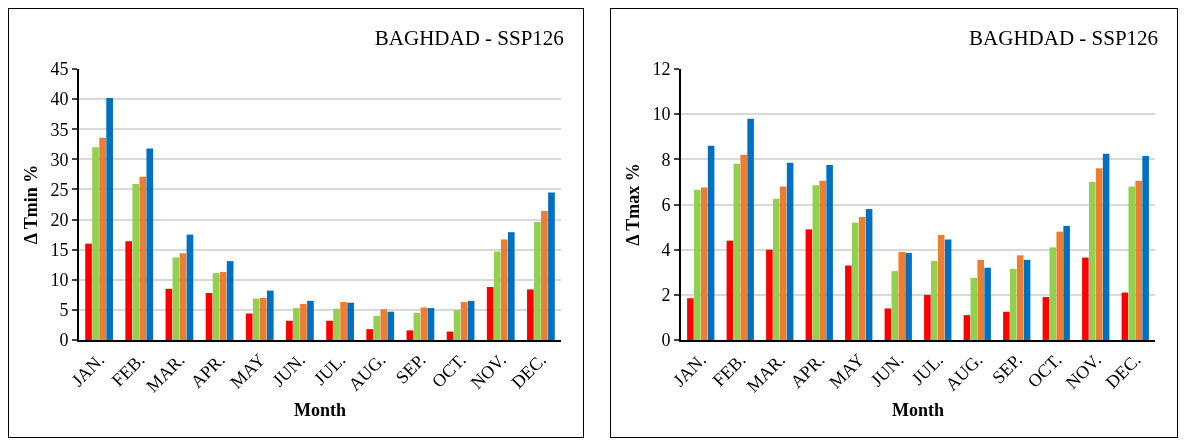 The width and height of the screenshot is (1186, 445). Describe the element at coordinates (31, 204) in the screenshot. I see `y-axis-title: Δ Tmin %` at that location.